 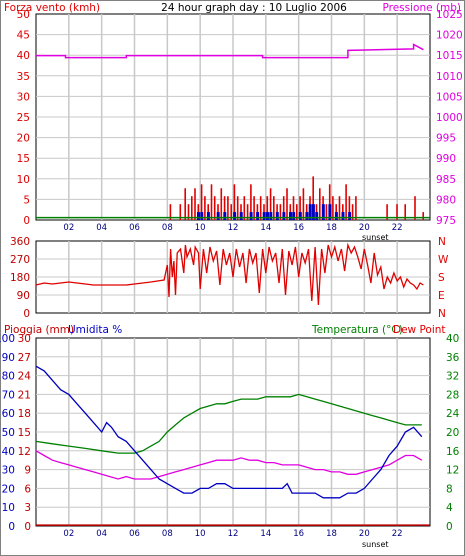 I want to click on wind-tick-label: 45, so click(x=23, y=36).